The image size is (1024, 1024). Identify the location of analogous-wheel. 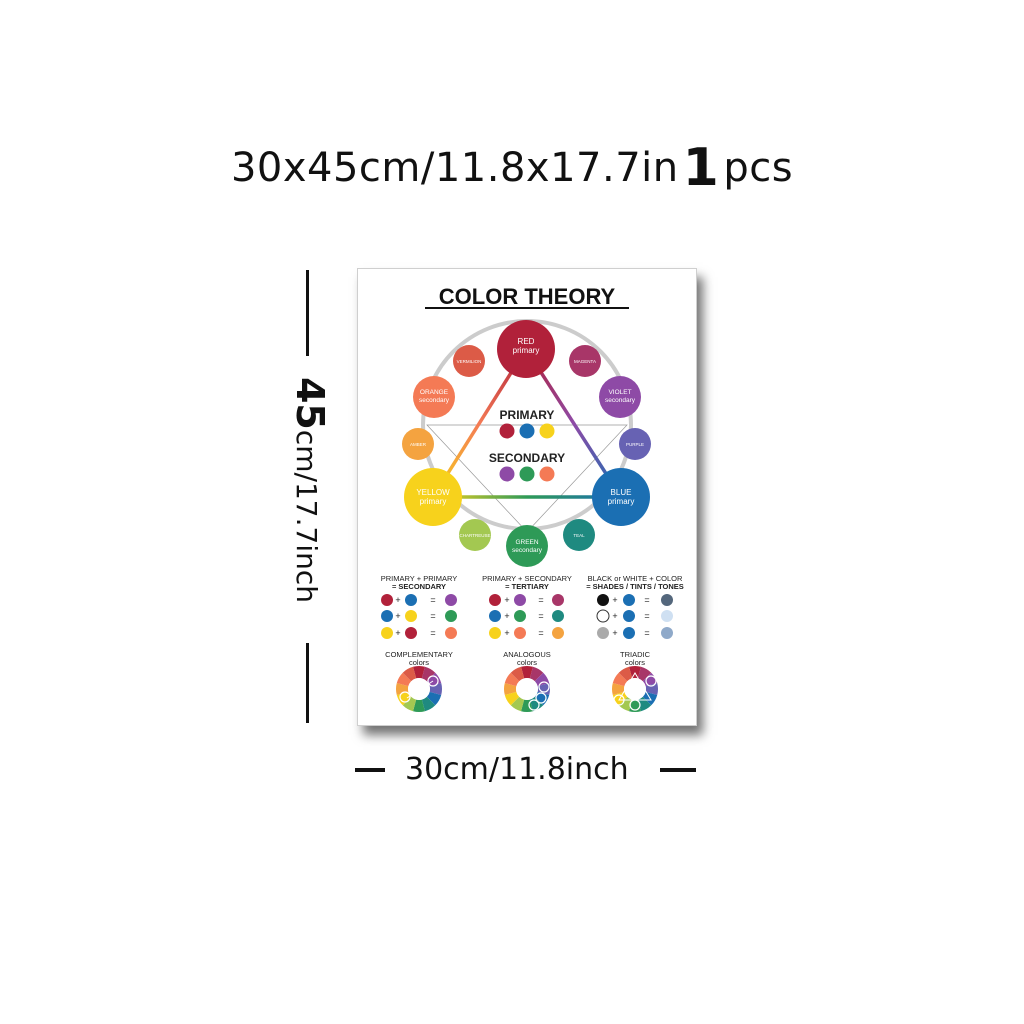
(527, 689).